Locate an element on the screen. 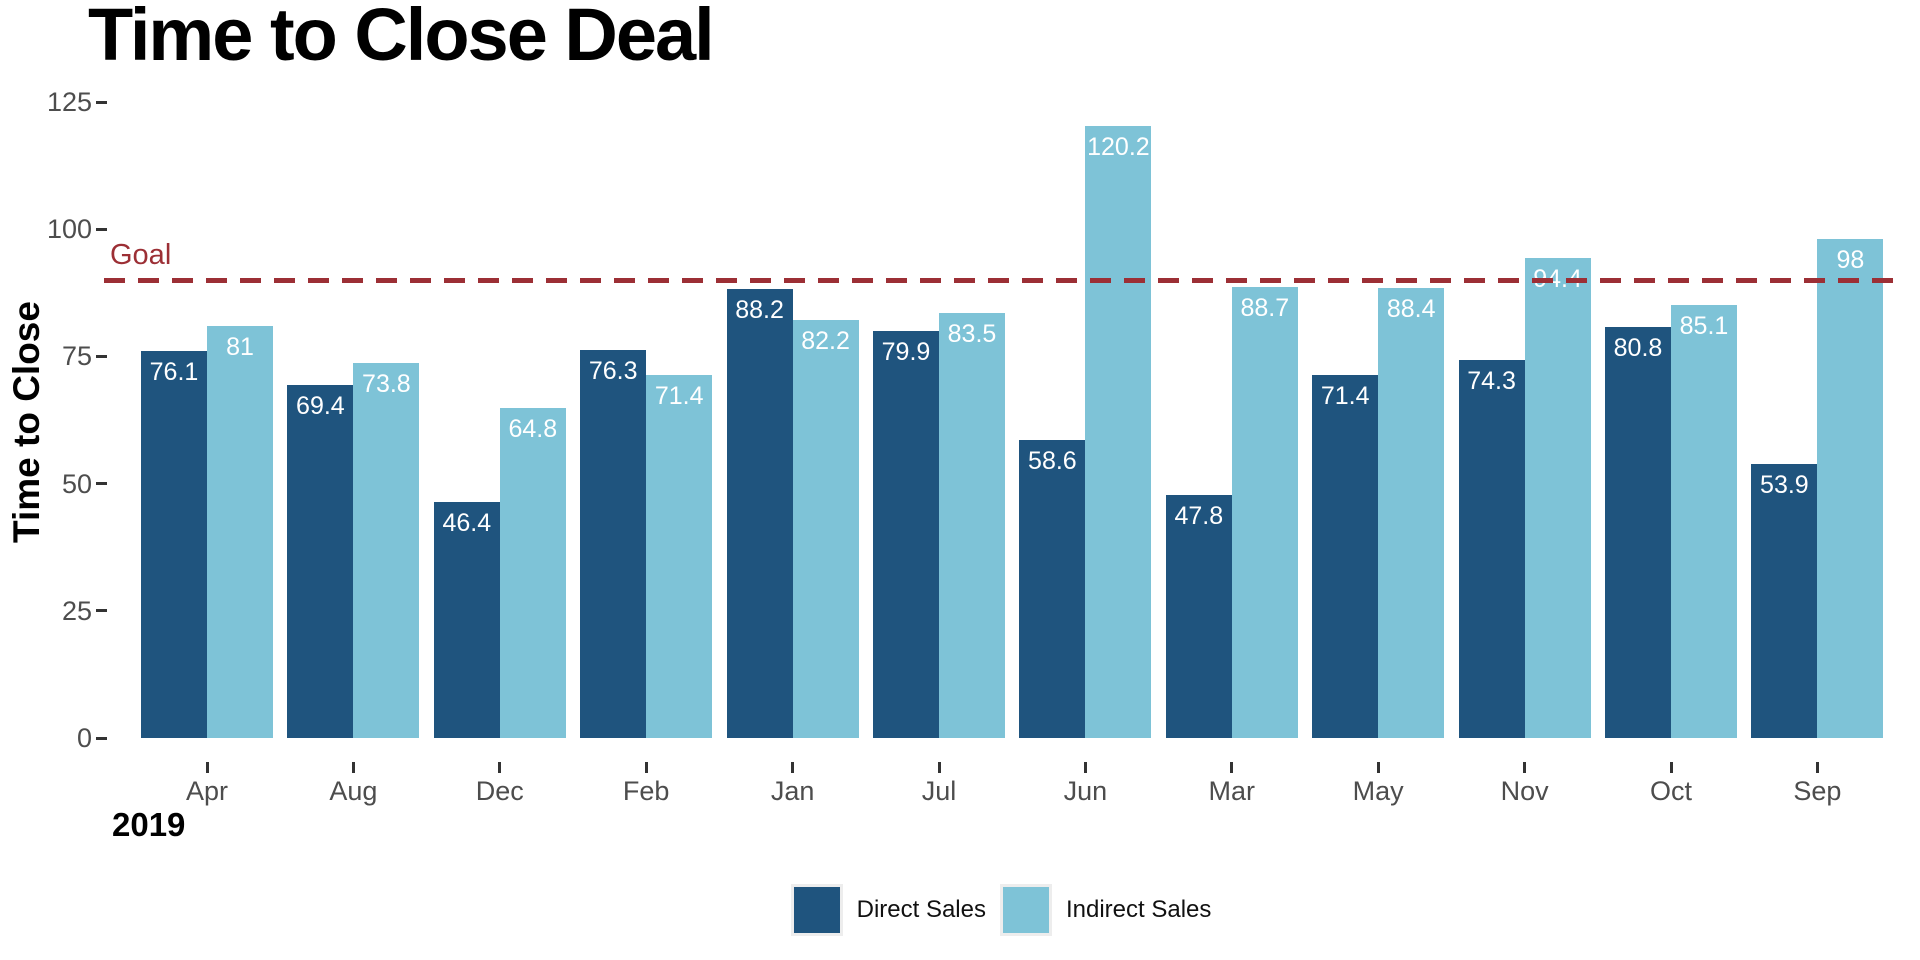 The width and height of the screenshot is (1920, 960). legend-label: Direct Sales is located at coordinates (921, 909).